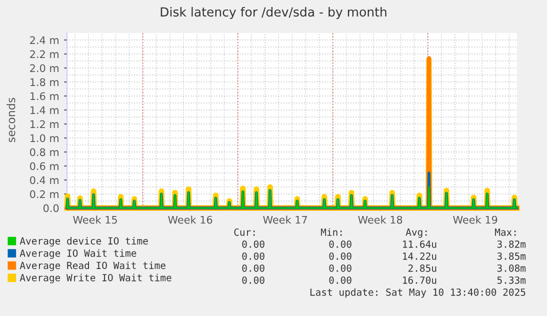 This screenshot has width=547, height=316. What do you see at coordinates (511, 256) in the screenshot?
I see `text: 3.85m` at bounding box center [511, 256].